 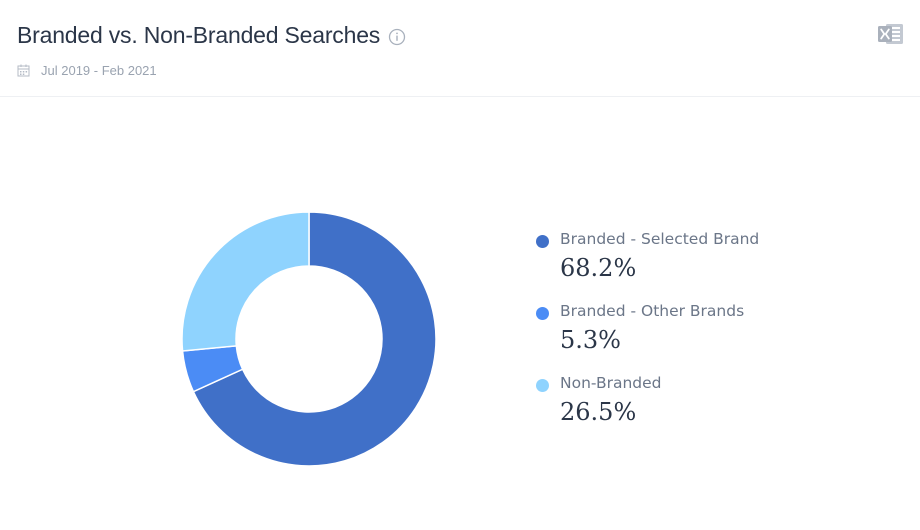 I want to click on legend-value: 26.5%, so click(x=598, y=412).